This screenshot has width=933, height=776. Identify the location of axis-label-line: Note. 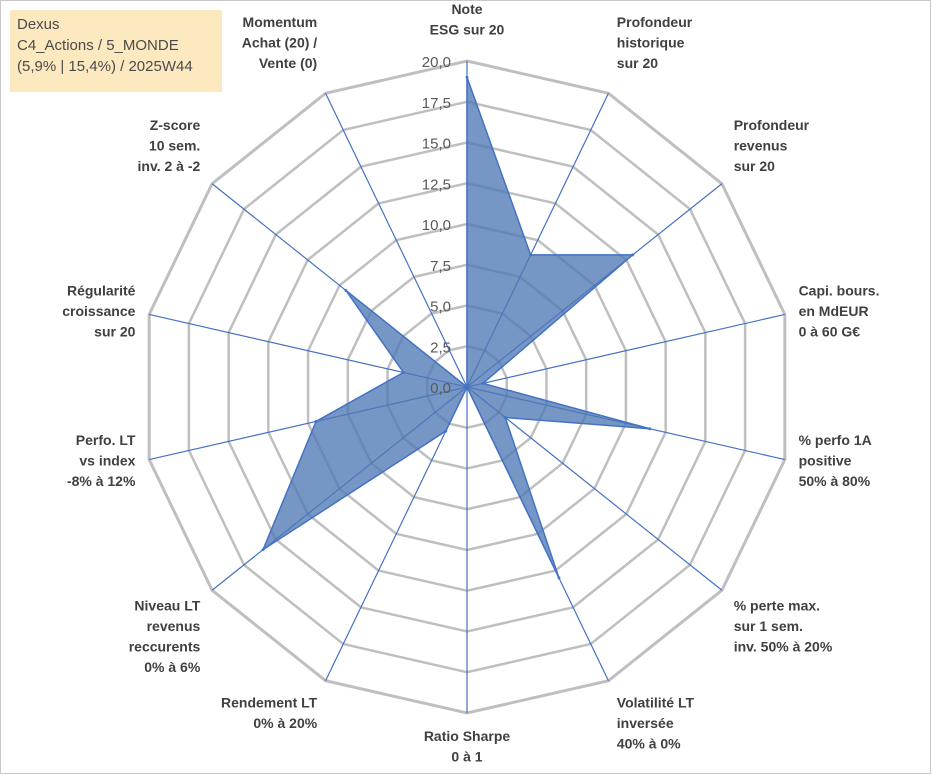
(466, 9).